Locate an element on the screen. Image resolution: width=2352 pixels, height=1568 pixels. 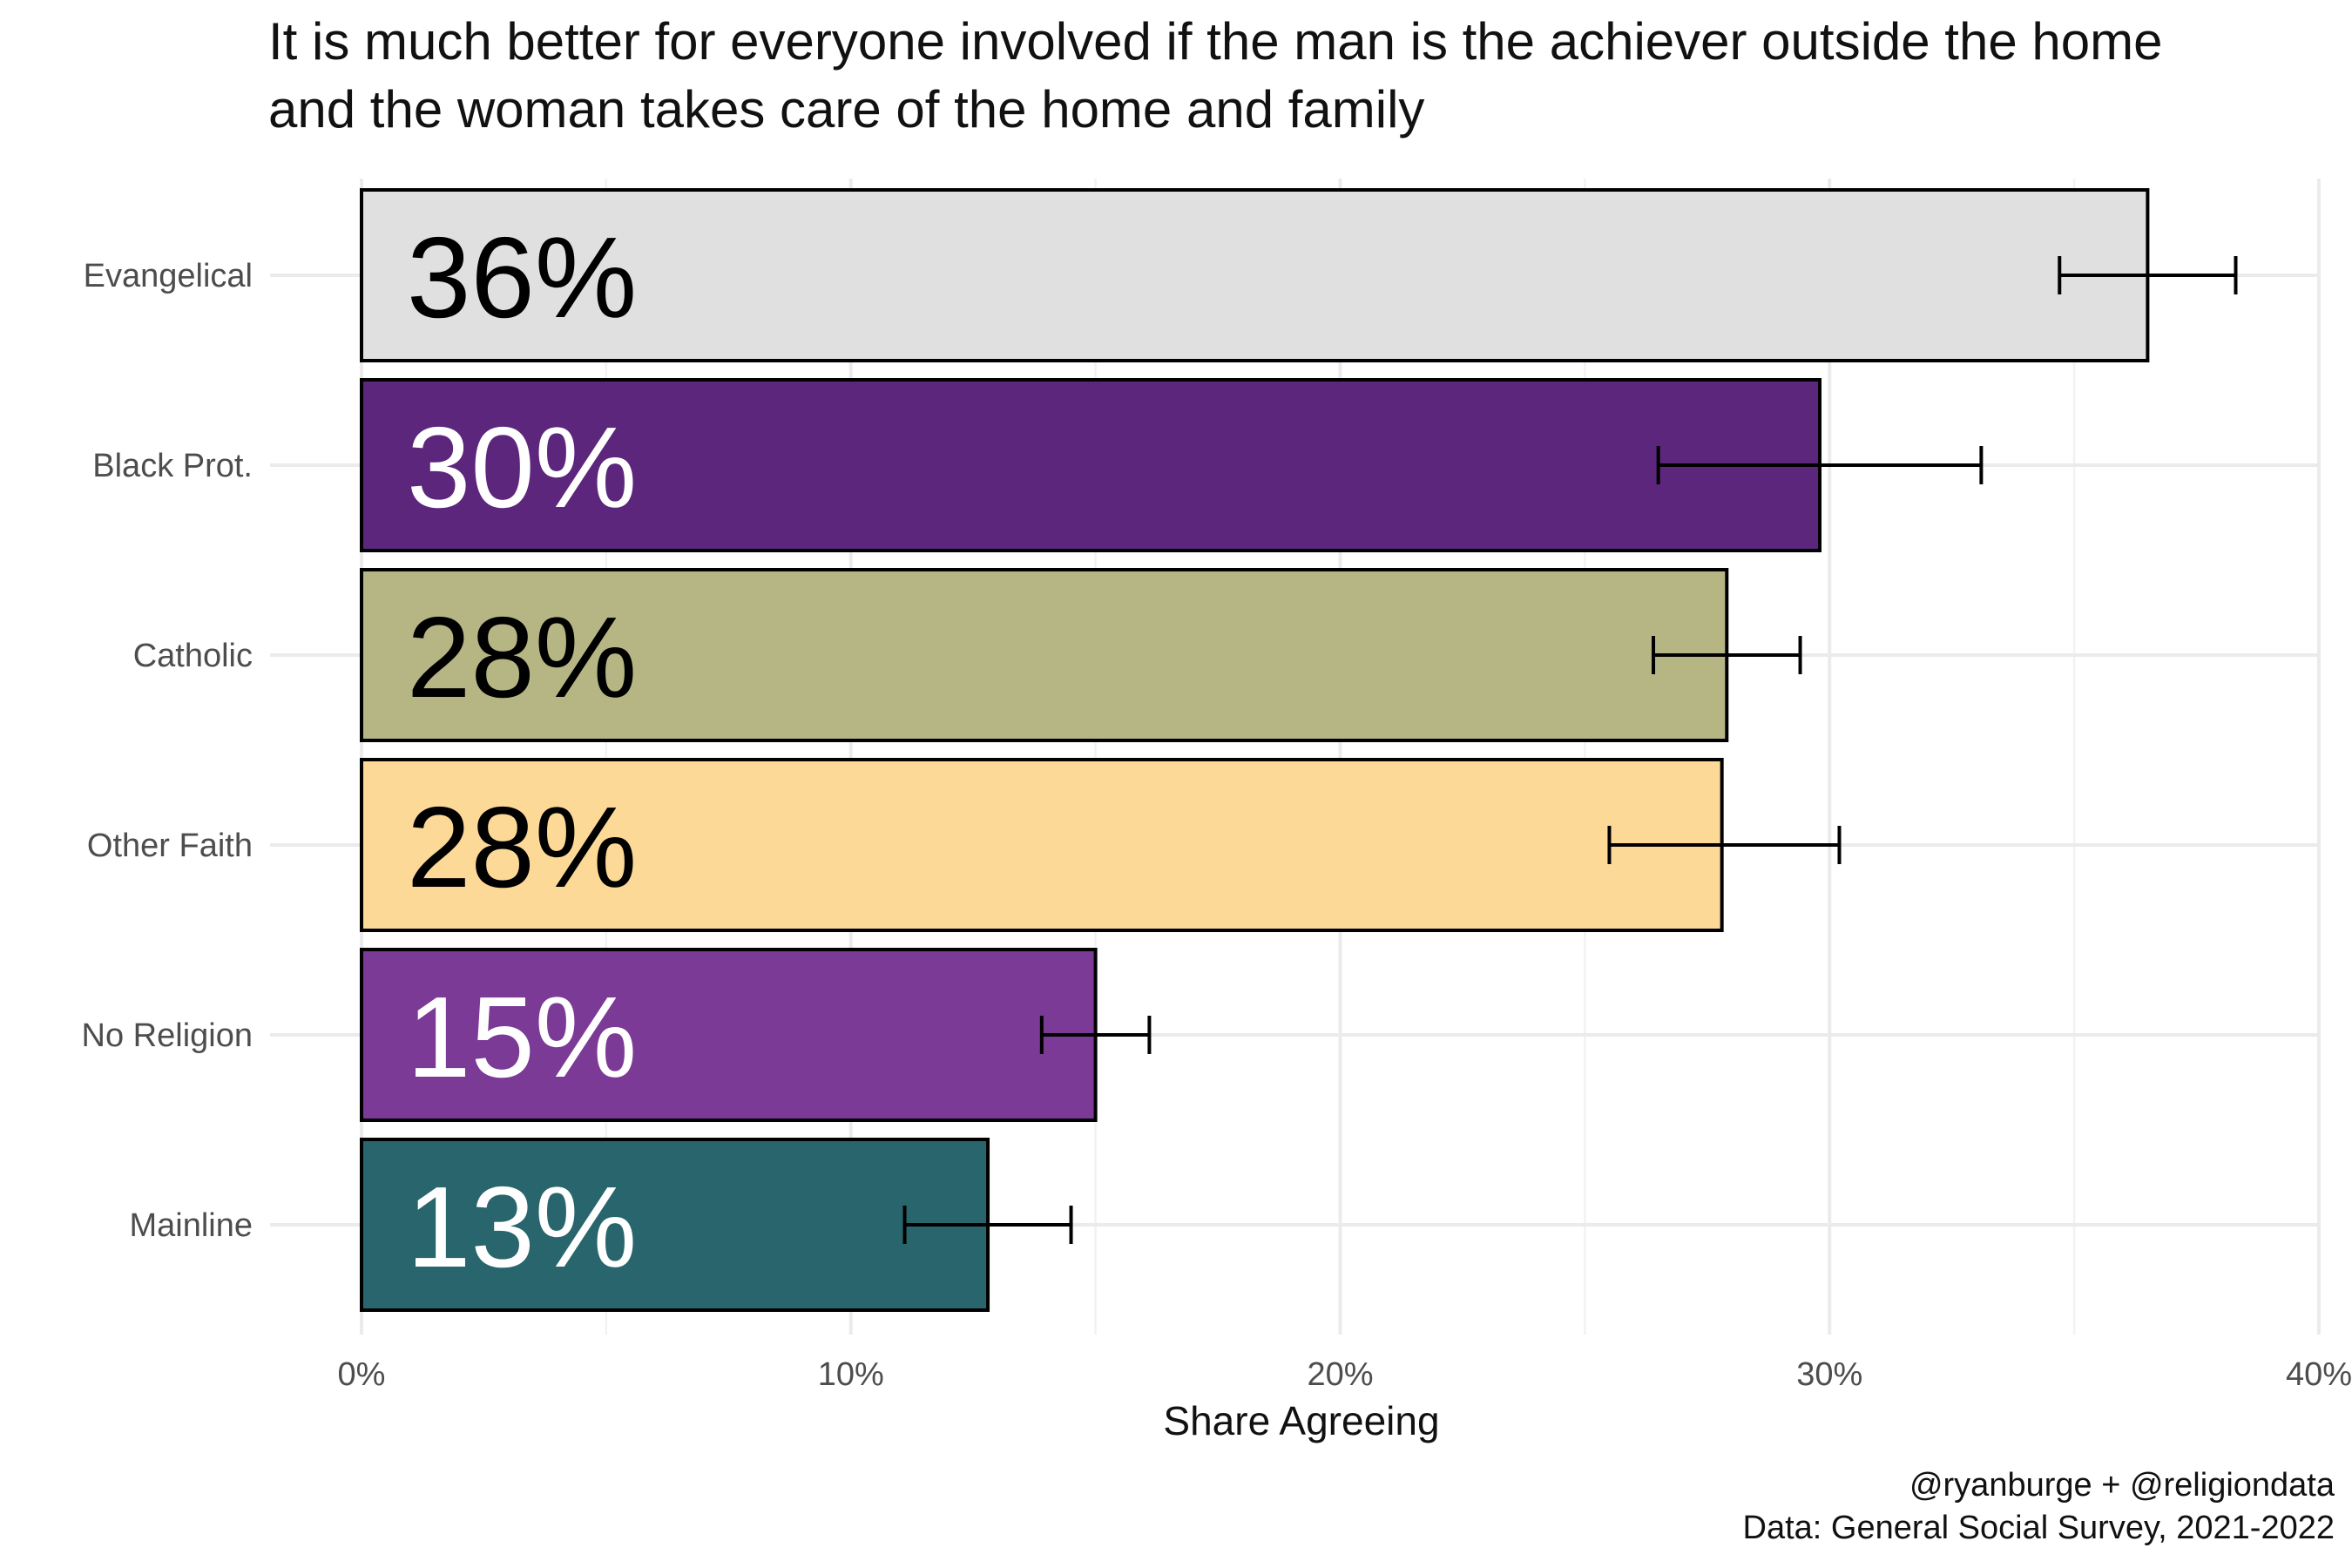
bar-value-label: 30% is located at coordinates (522, 467).